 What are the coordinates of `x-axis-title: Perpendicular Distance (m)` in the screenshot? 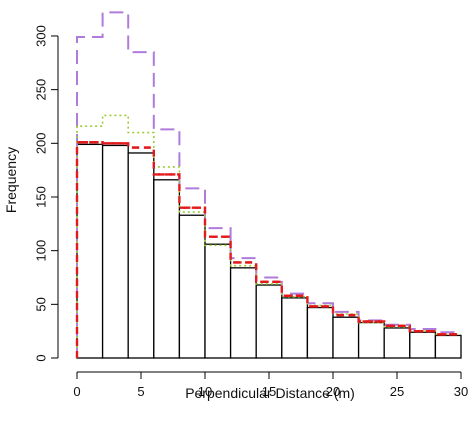 It's located at (270, 393).